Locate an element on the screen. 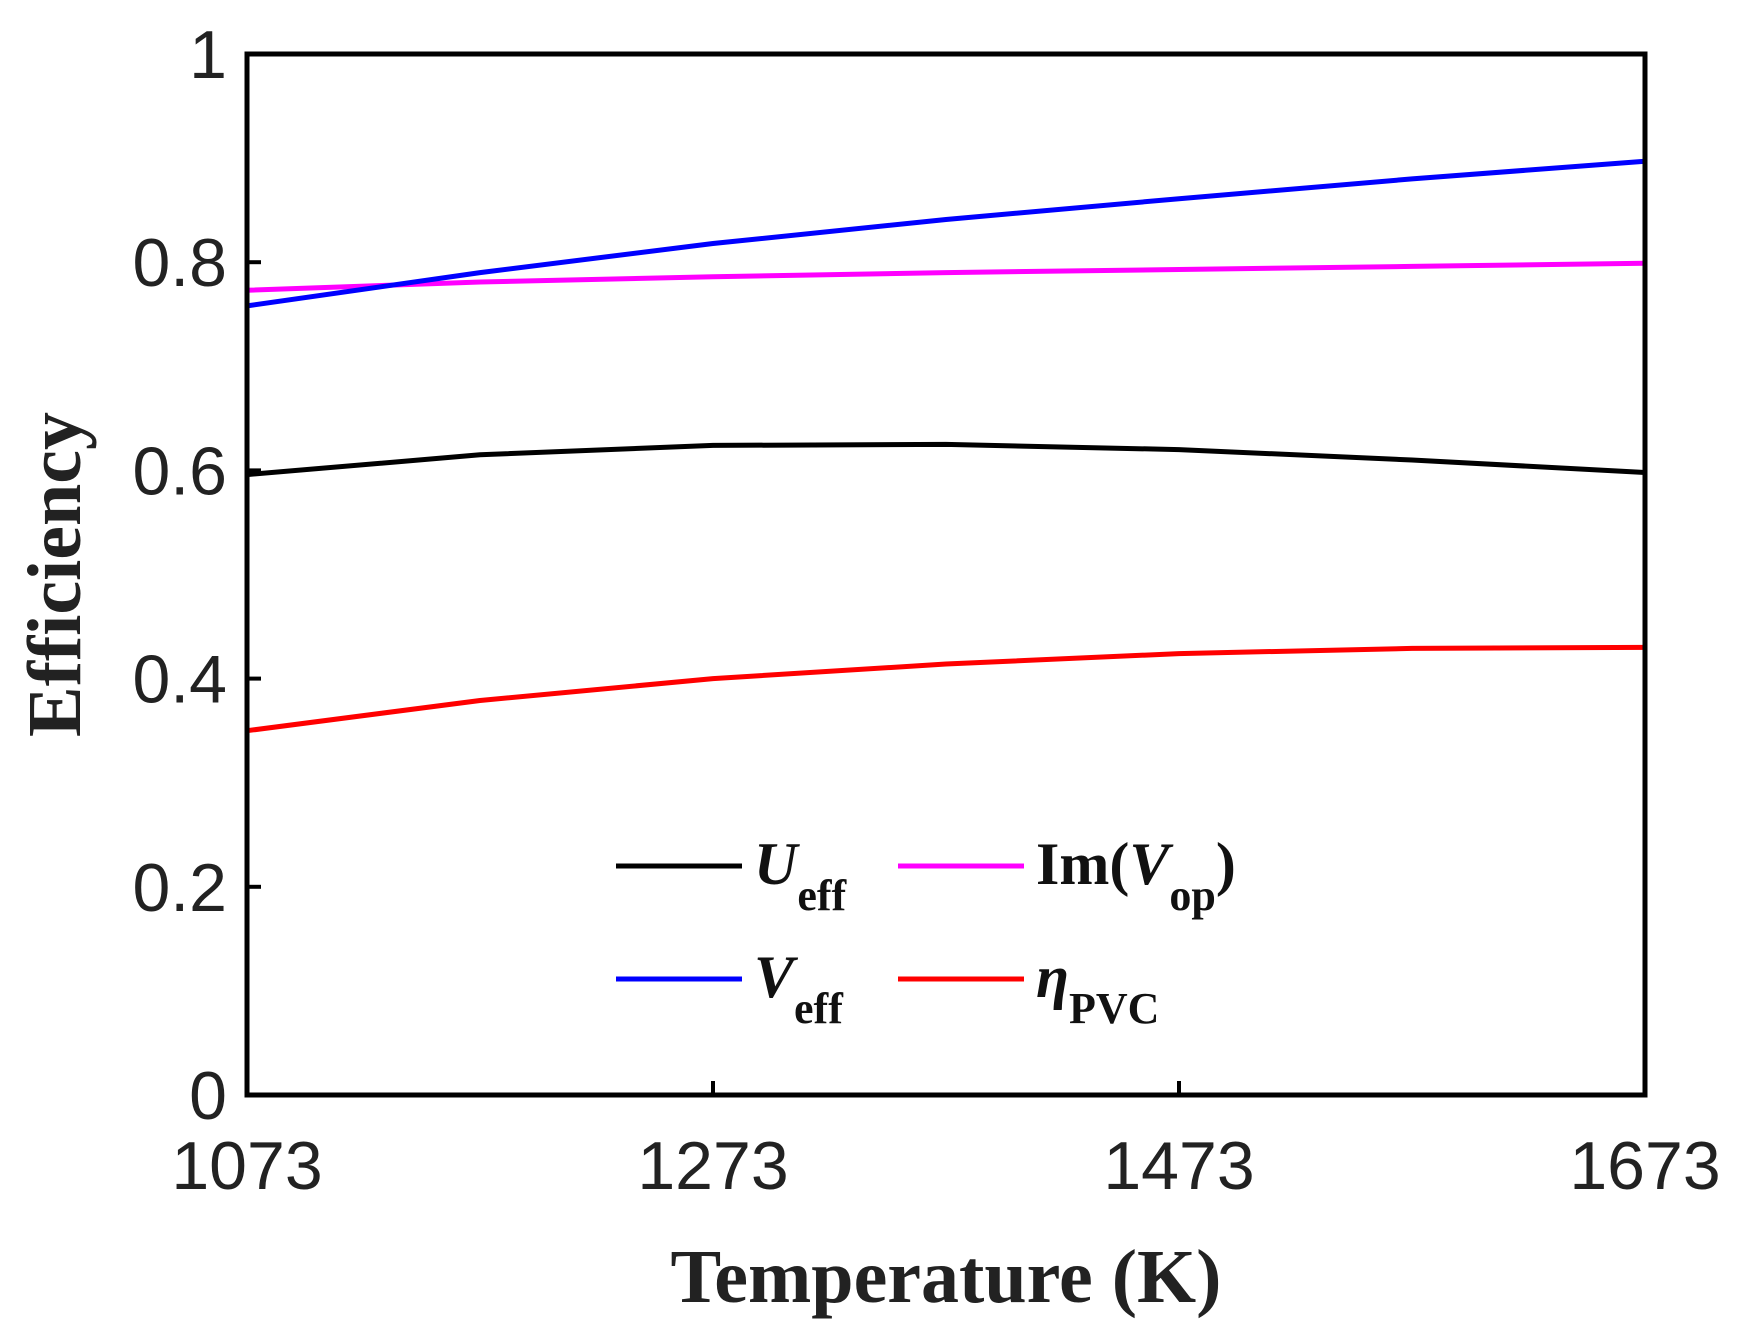  series-line-ueff is located at coordinates (946, 459).